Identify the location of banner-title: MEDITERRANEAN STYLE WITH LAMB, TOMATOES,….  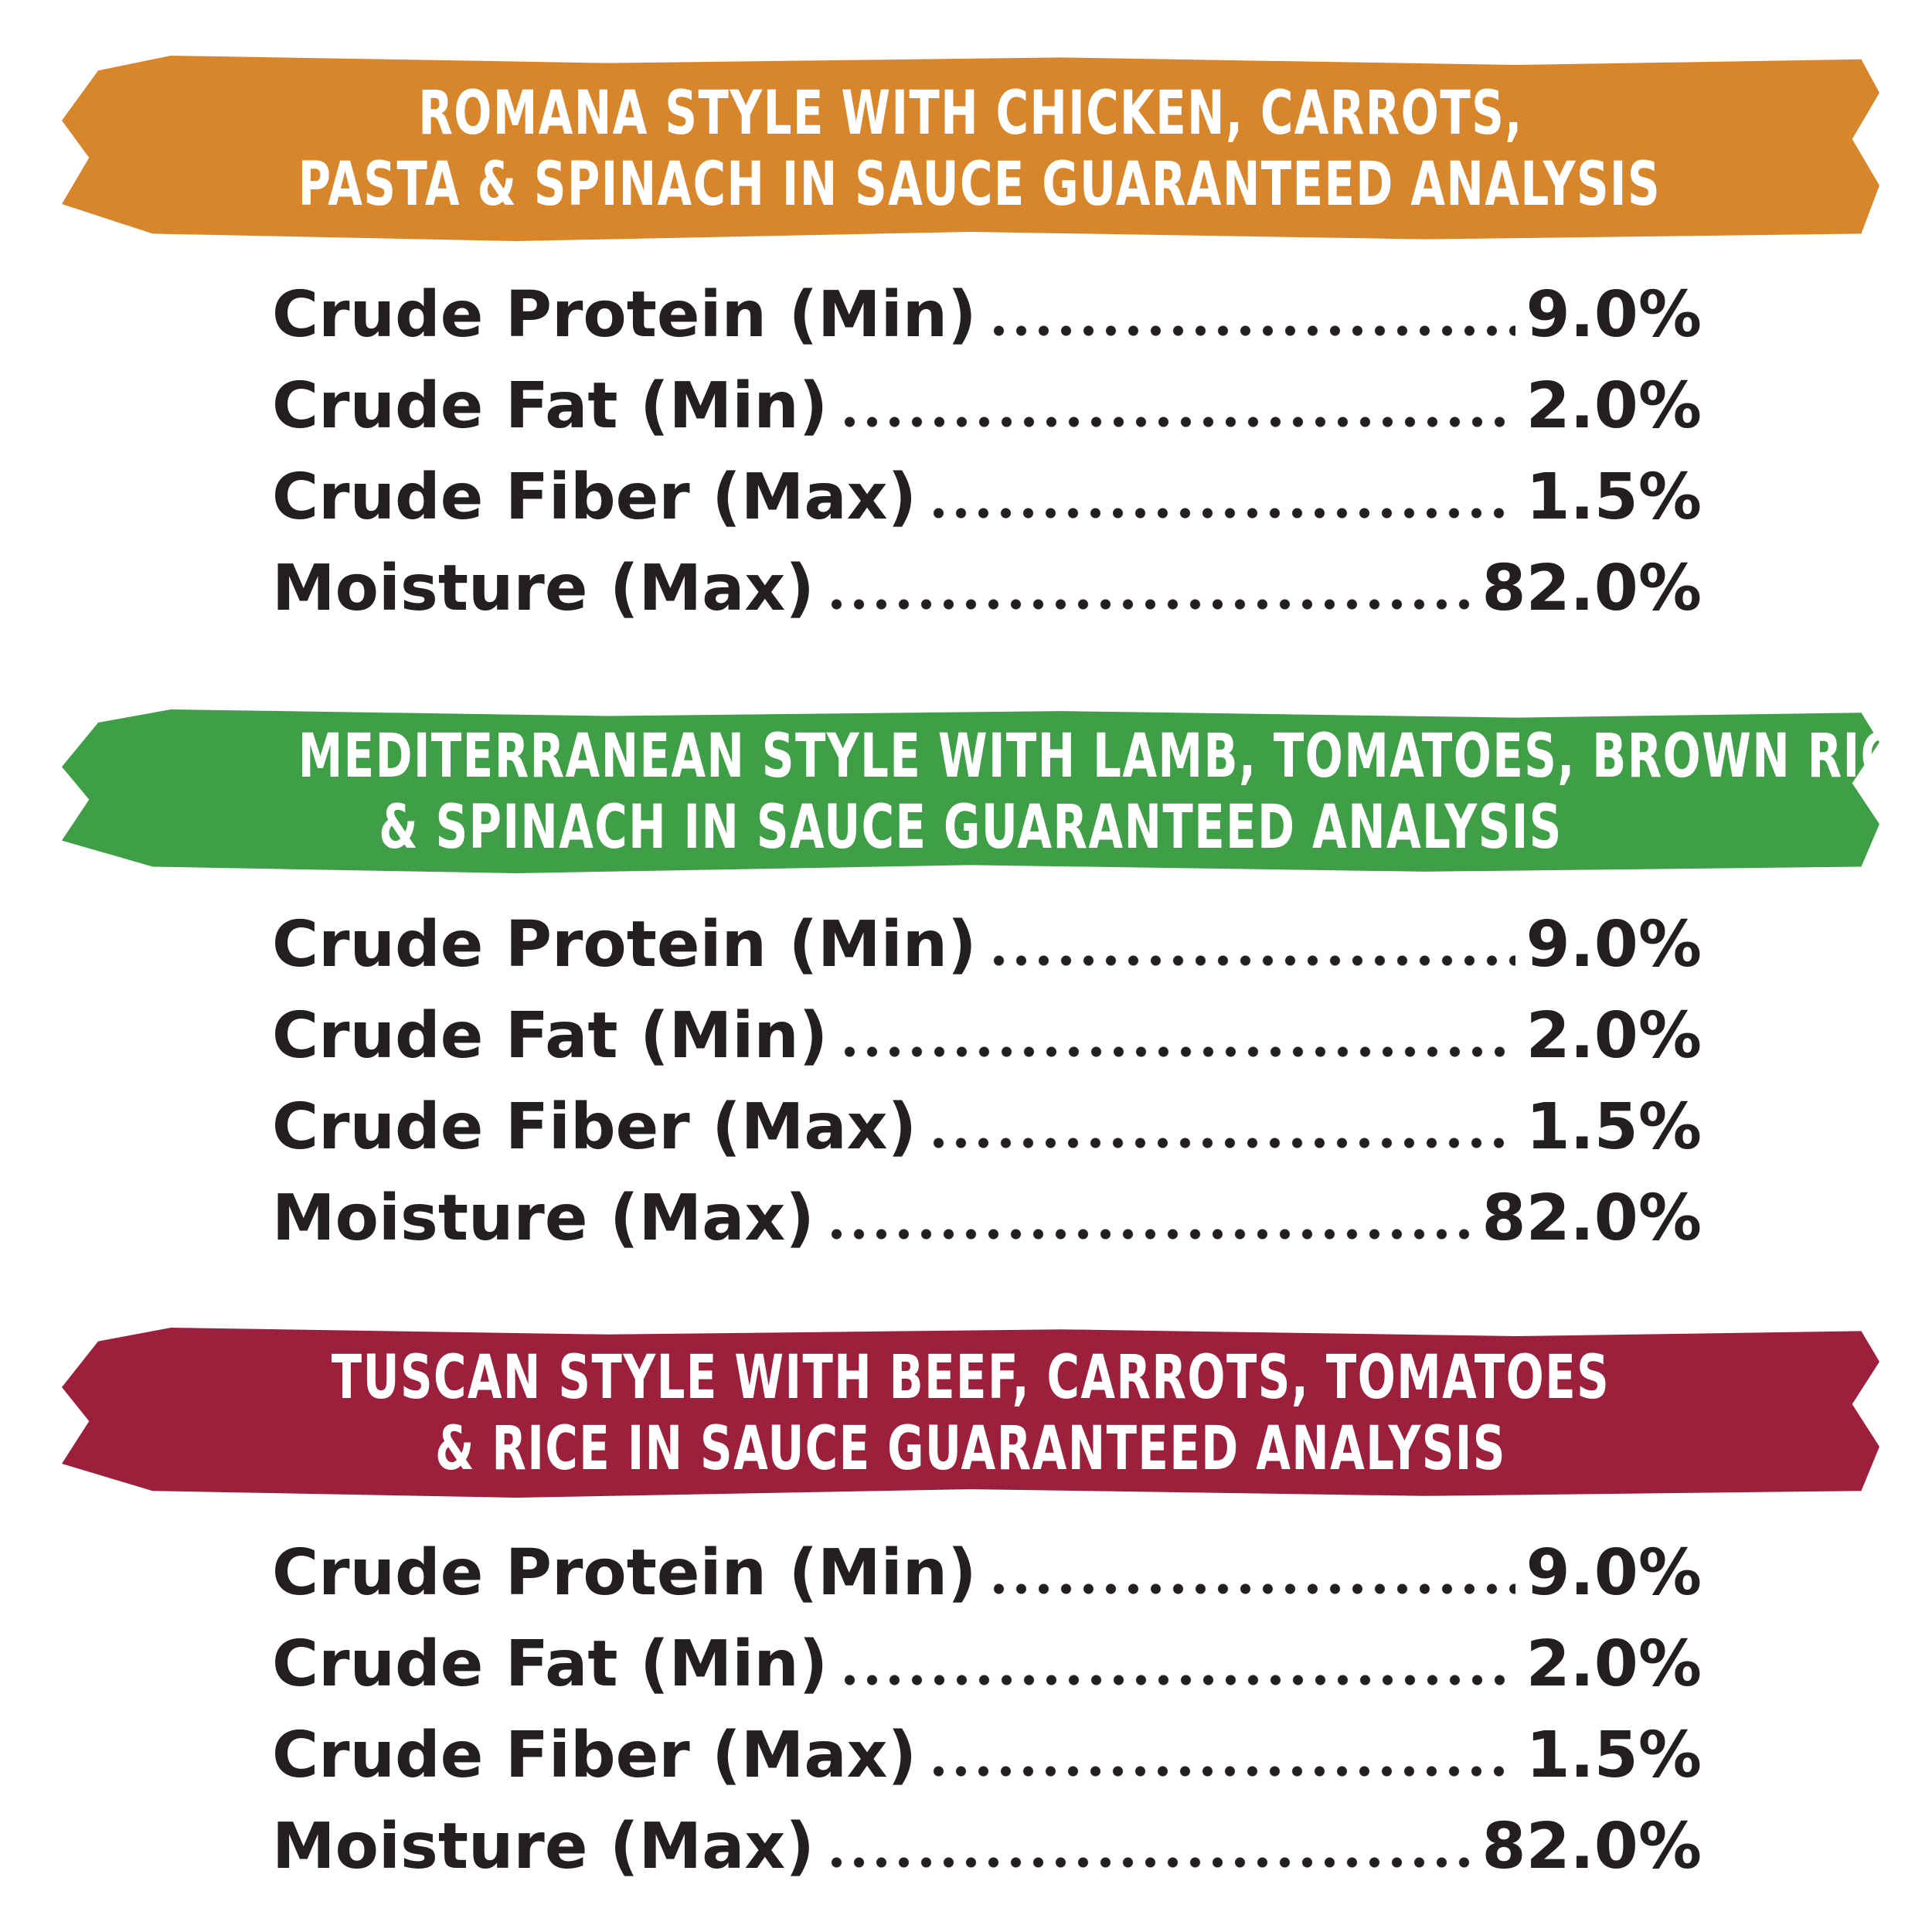
(1113, 756).